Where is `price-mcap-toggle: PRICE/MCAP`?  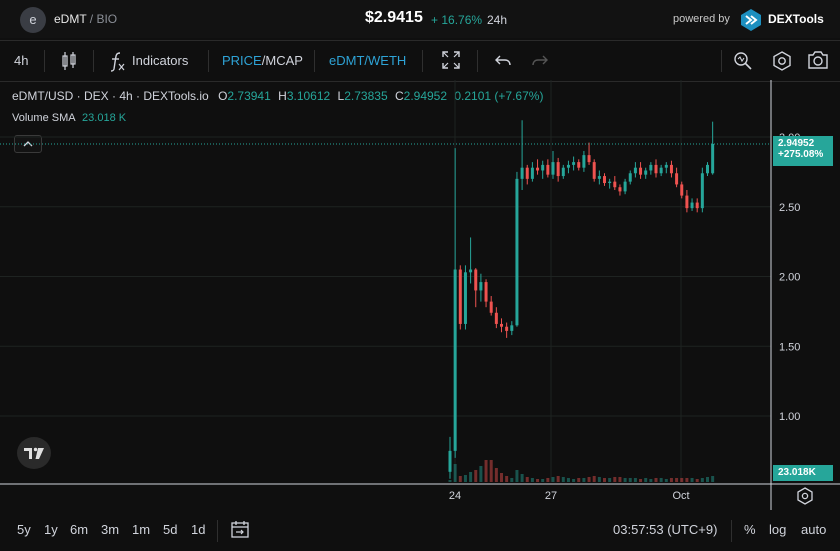
price-mcap-toggle: PRICE/MCAP is located at coordinates (262, 60).